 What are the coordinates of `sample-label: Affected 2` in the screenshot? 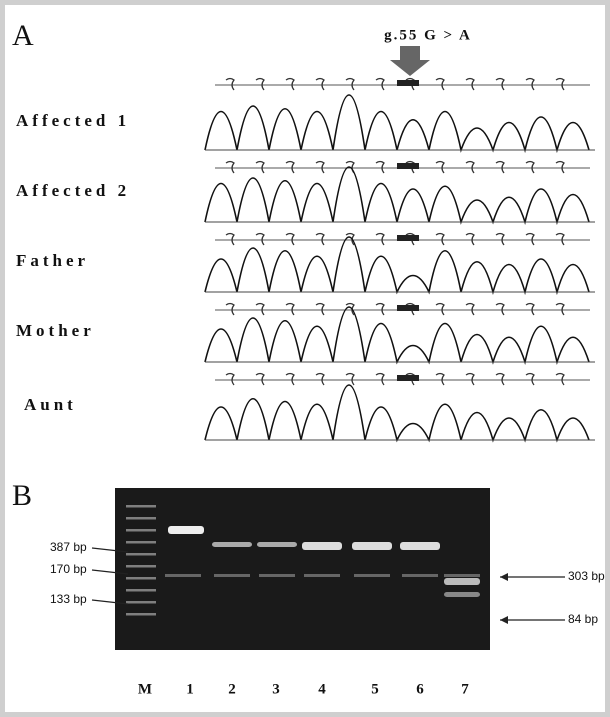 It's located at (73, 190).